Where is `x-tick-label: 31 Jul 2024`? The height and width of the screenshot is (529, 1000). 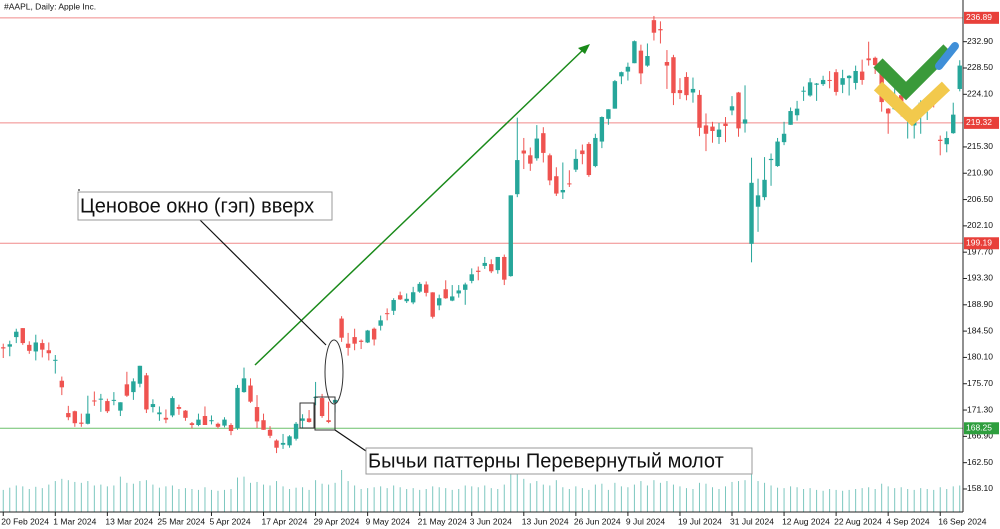 x-tick-label: 31 Jul 2024 is located at coordinates (752, 521).